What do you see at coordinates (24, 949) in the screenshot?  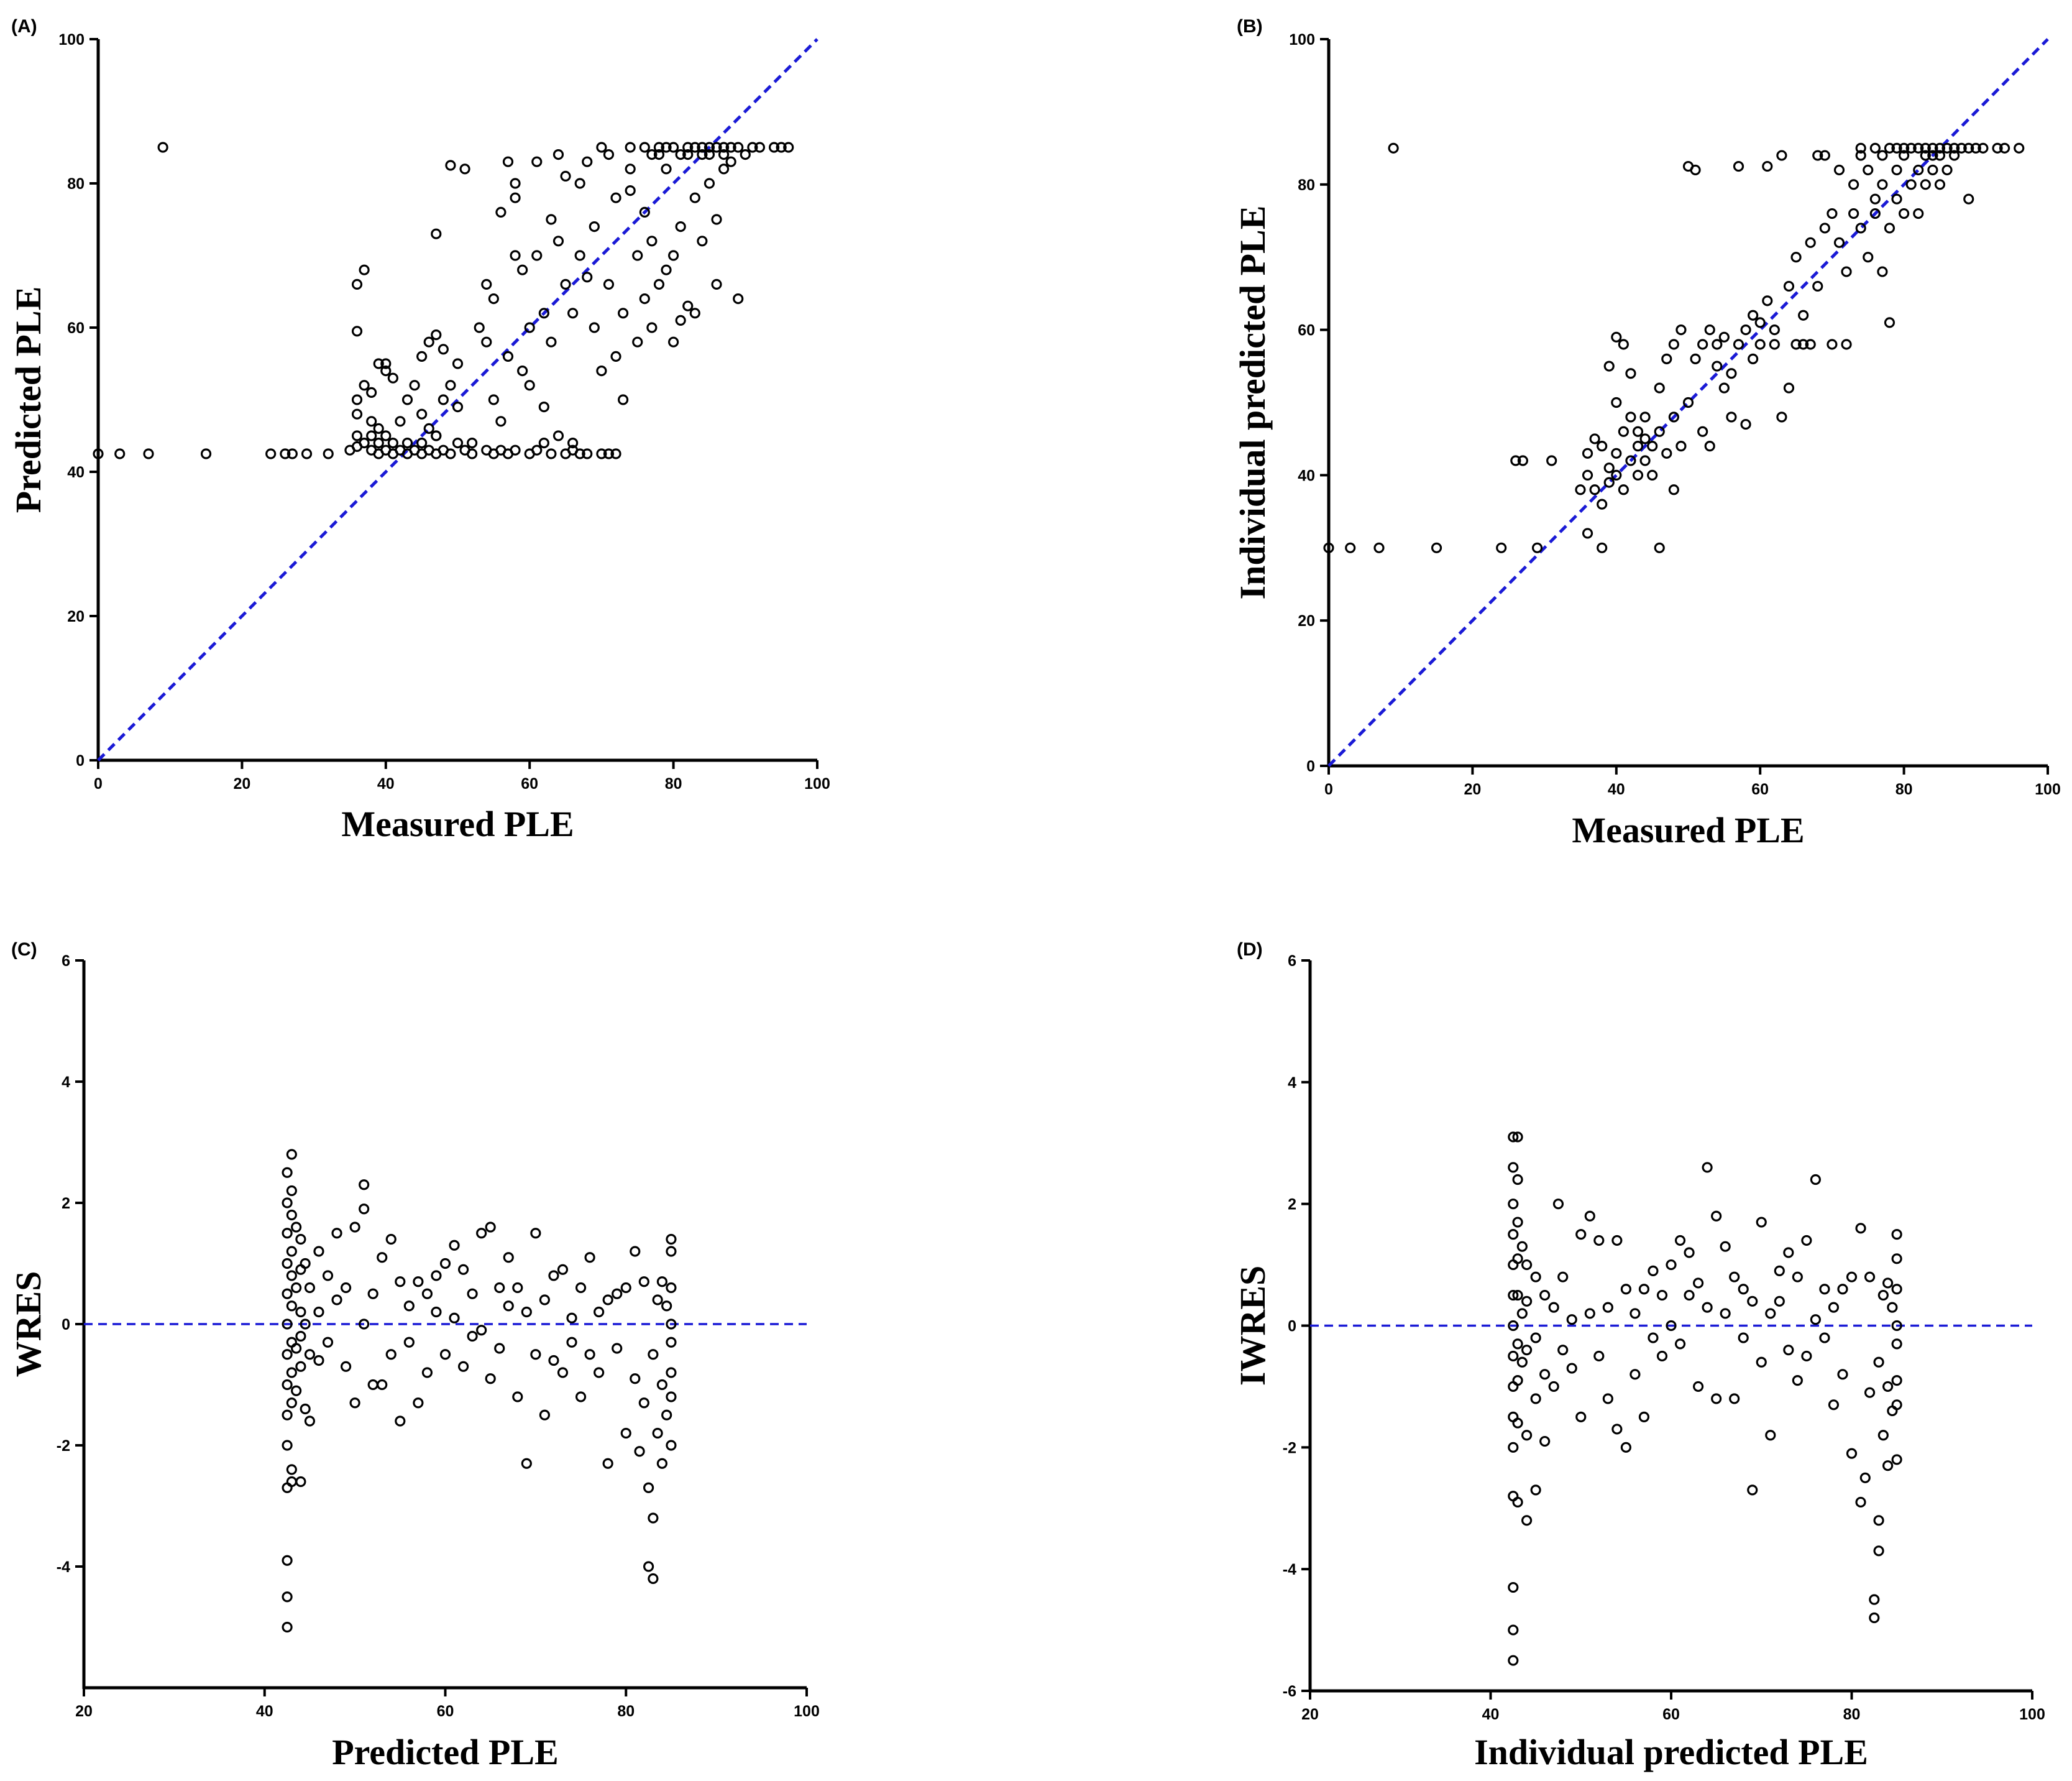 I see `panel-label: (C)` at bounding box center [24, 949].